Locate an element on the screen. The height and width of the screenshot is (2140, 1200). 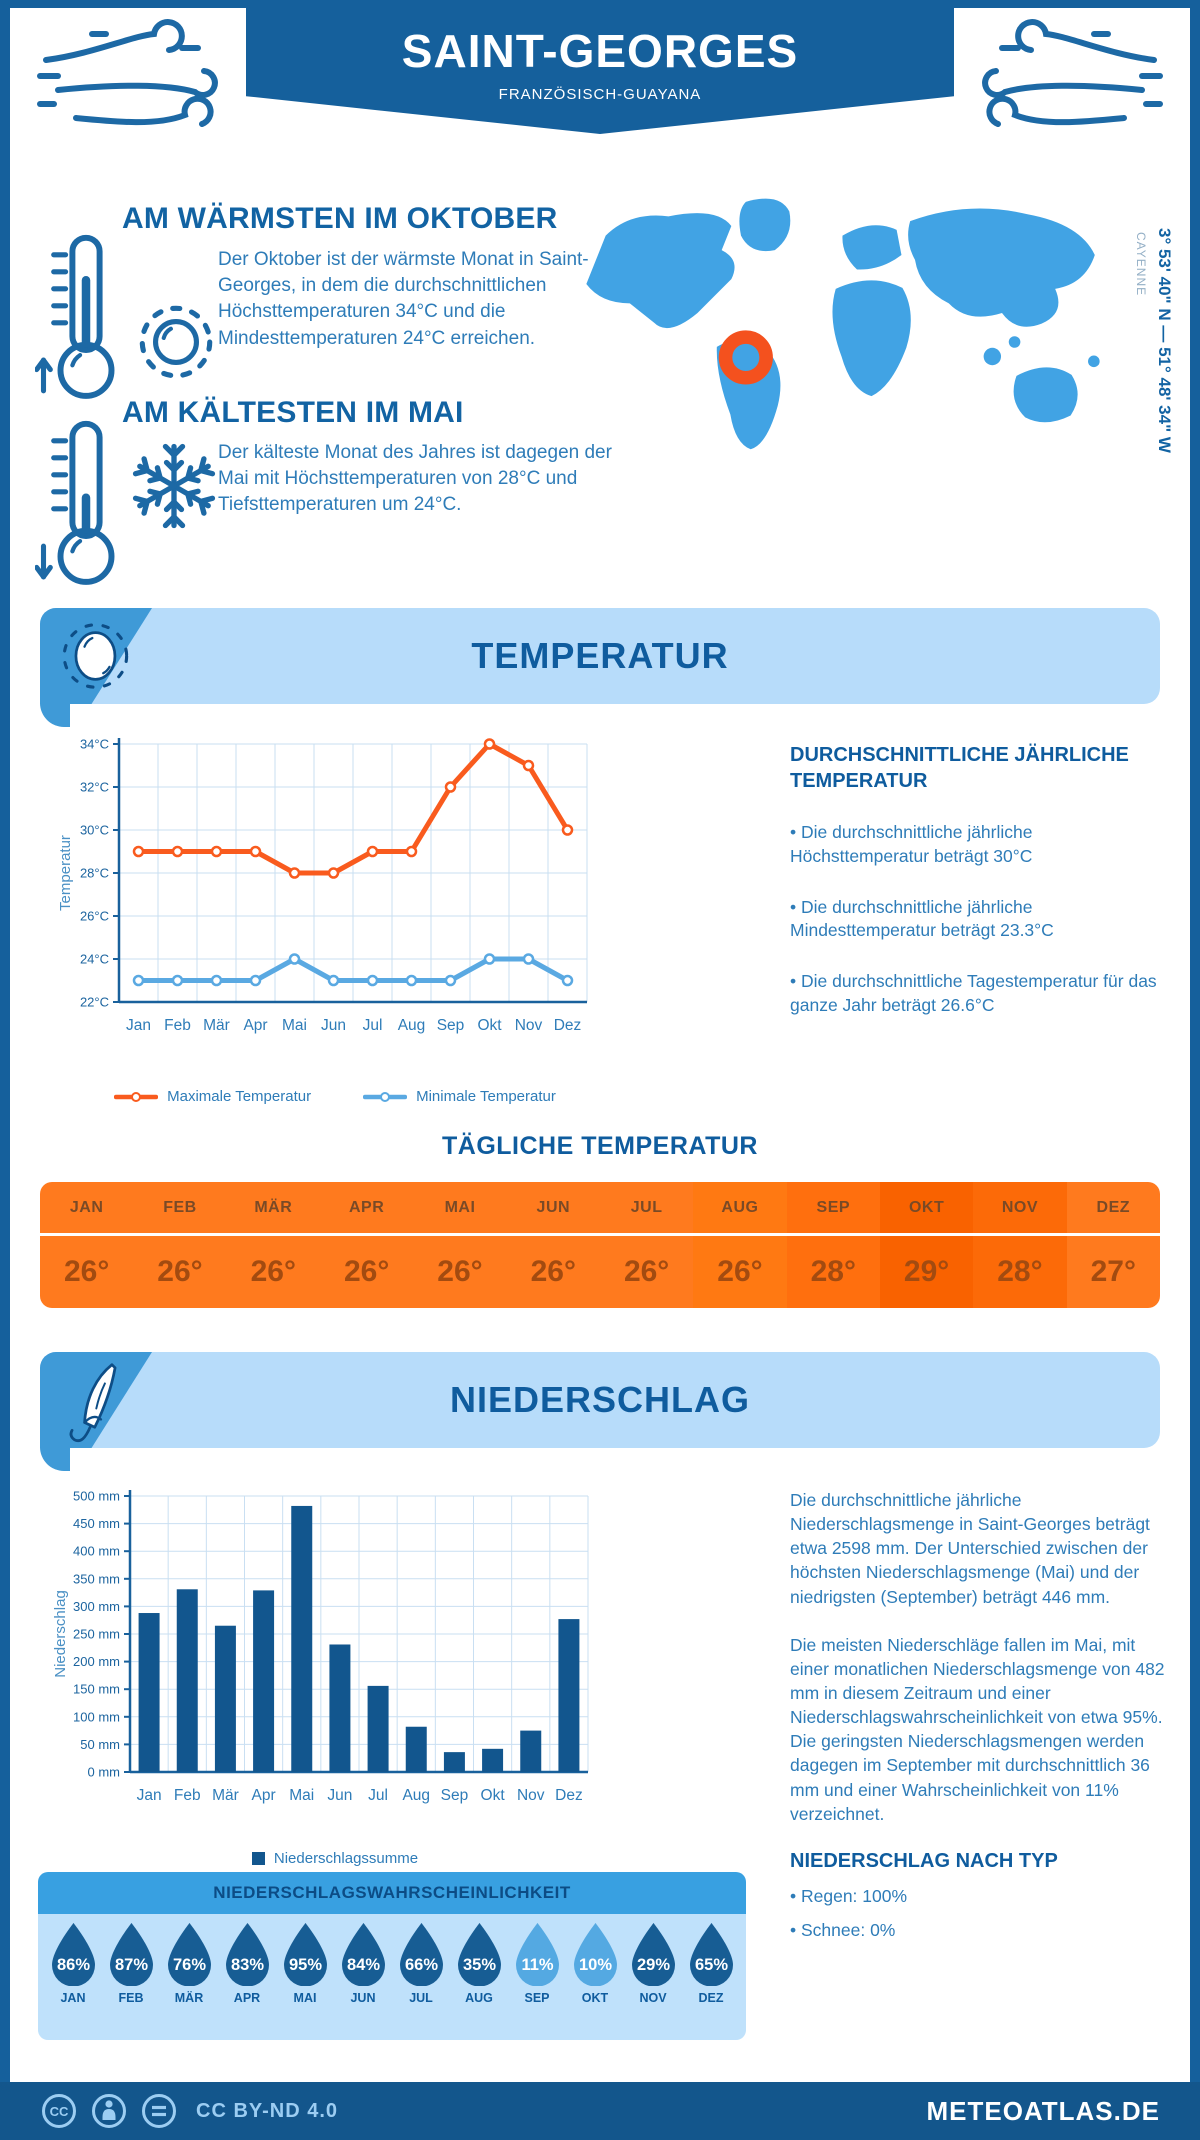
probability-drop: 76% MÄR is located at coordinates (189, 1963).